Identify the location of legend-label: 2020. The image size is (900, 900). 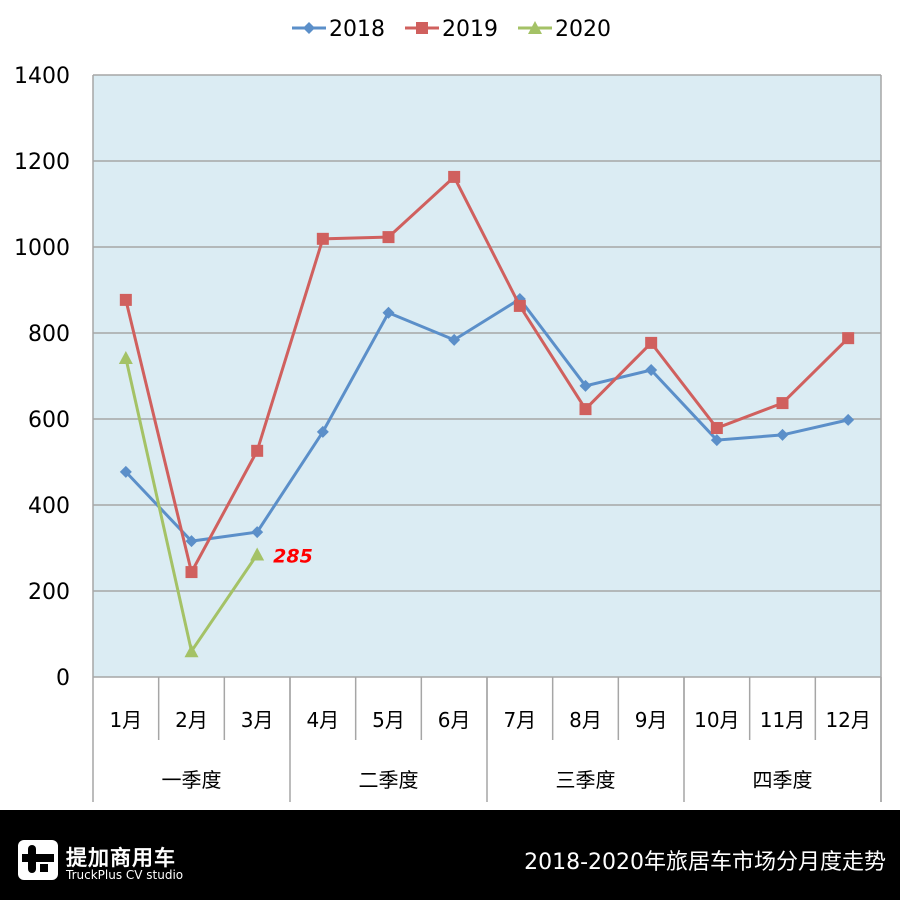
(583, 29).